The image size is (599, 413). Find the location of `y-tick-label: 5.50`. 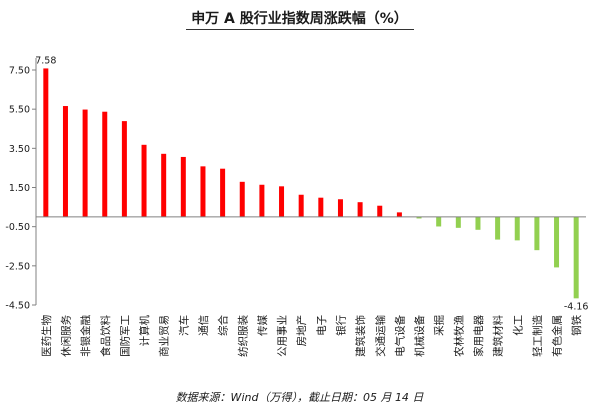

y-tick-label: 5.50 is located at coordinates (19, 110).